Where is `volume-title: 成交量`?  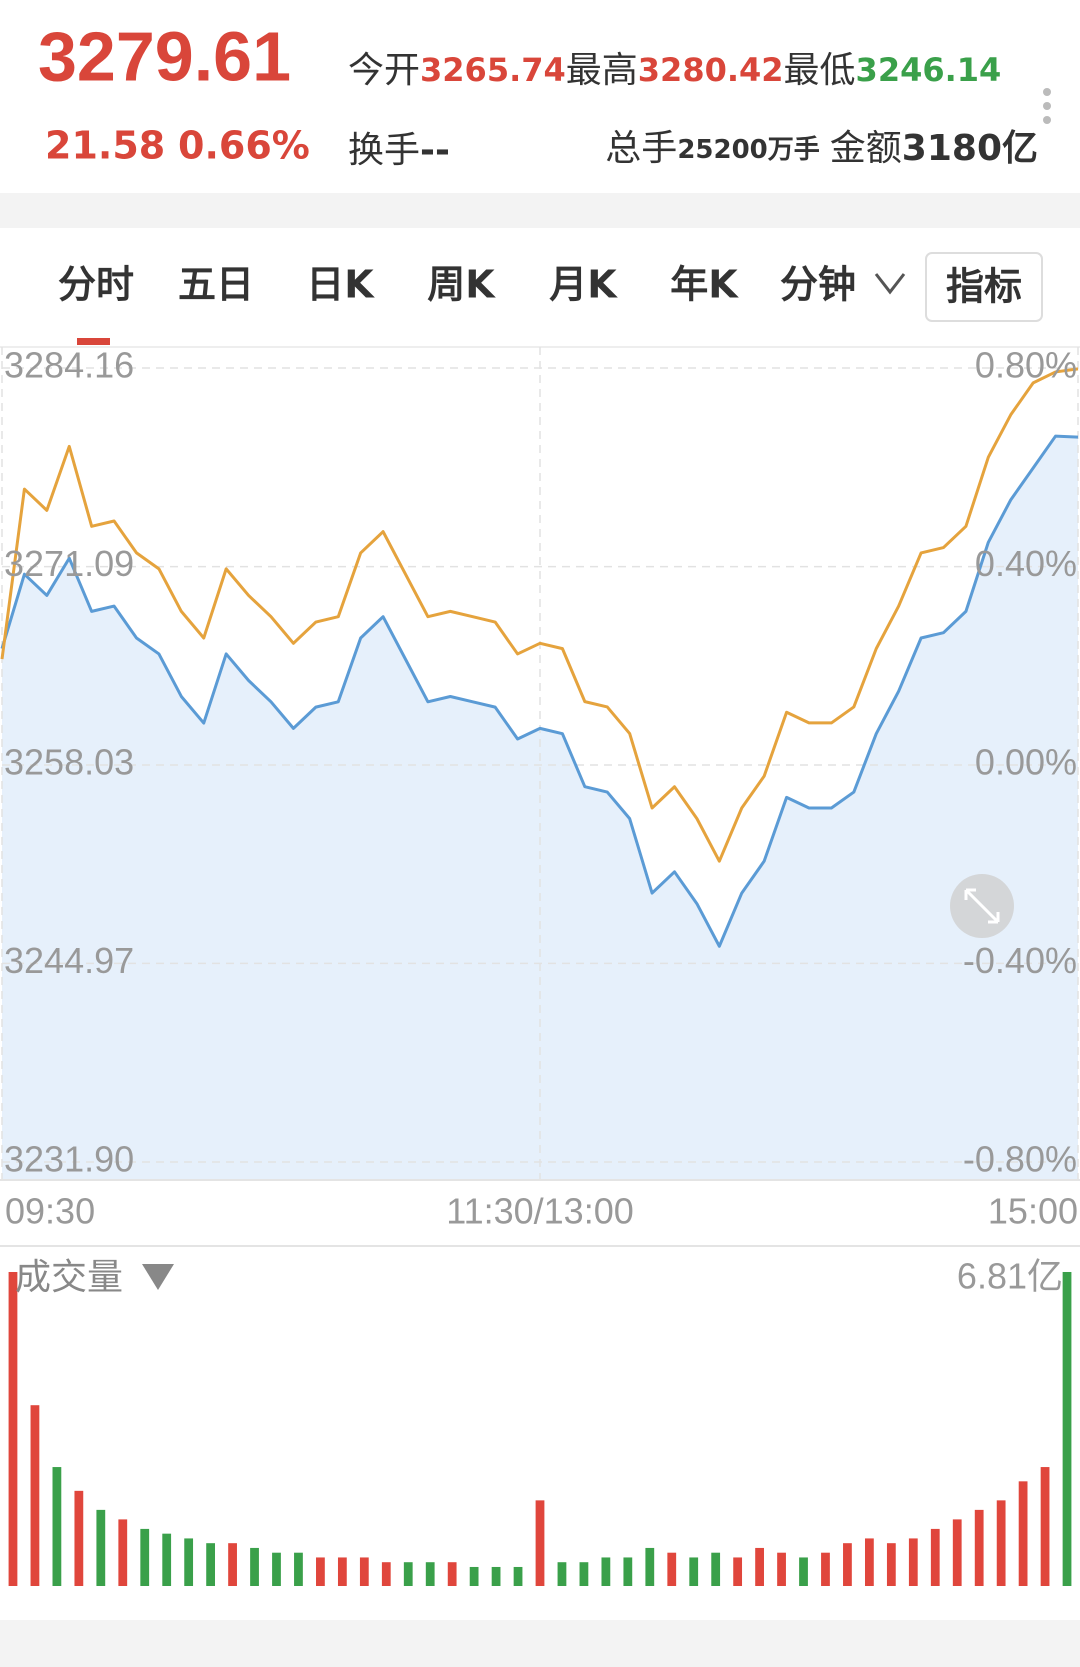 volume-title: 成交量 is located at coordinates (69, 1277).